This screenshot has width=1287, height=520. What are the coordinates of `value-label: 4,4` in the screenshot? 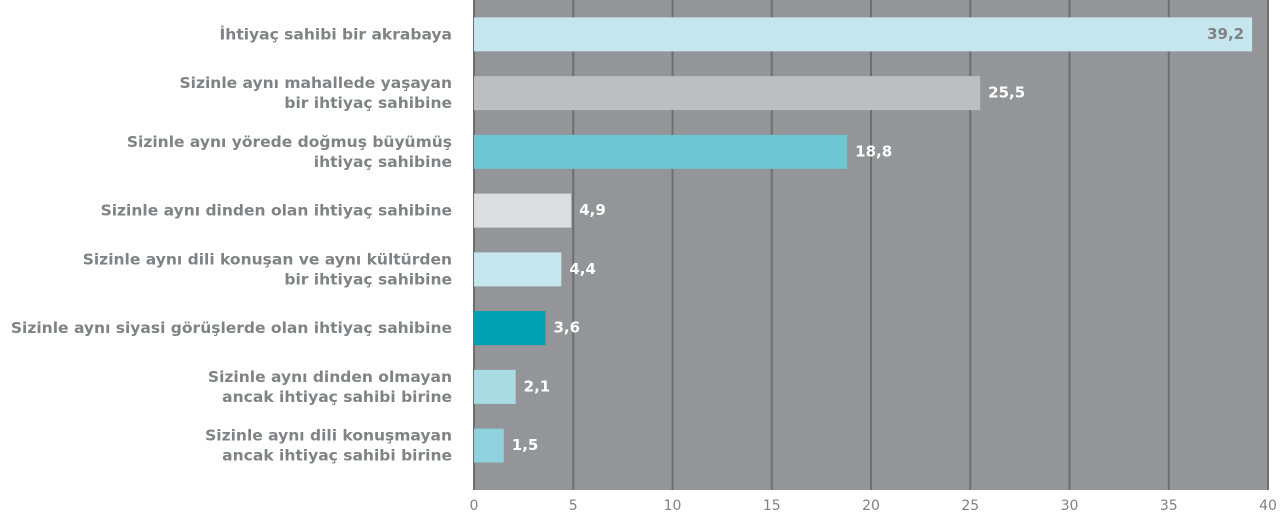 It's located at (582, 269).